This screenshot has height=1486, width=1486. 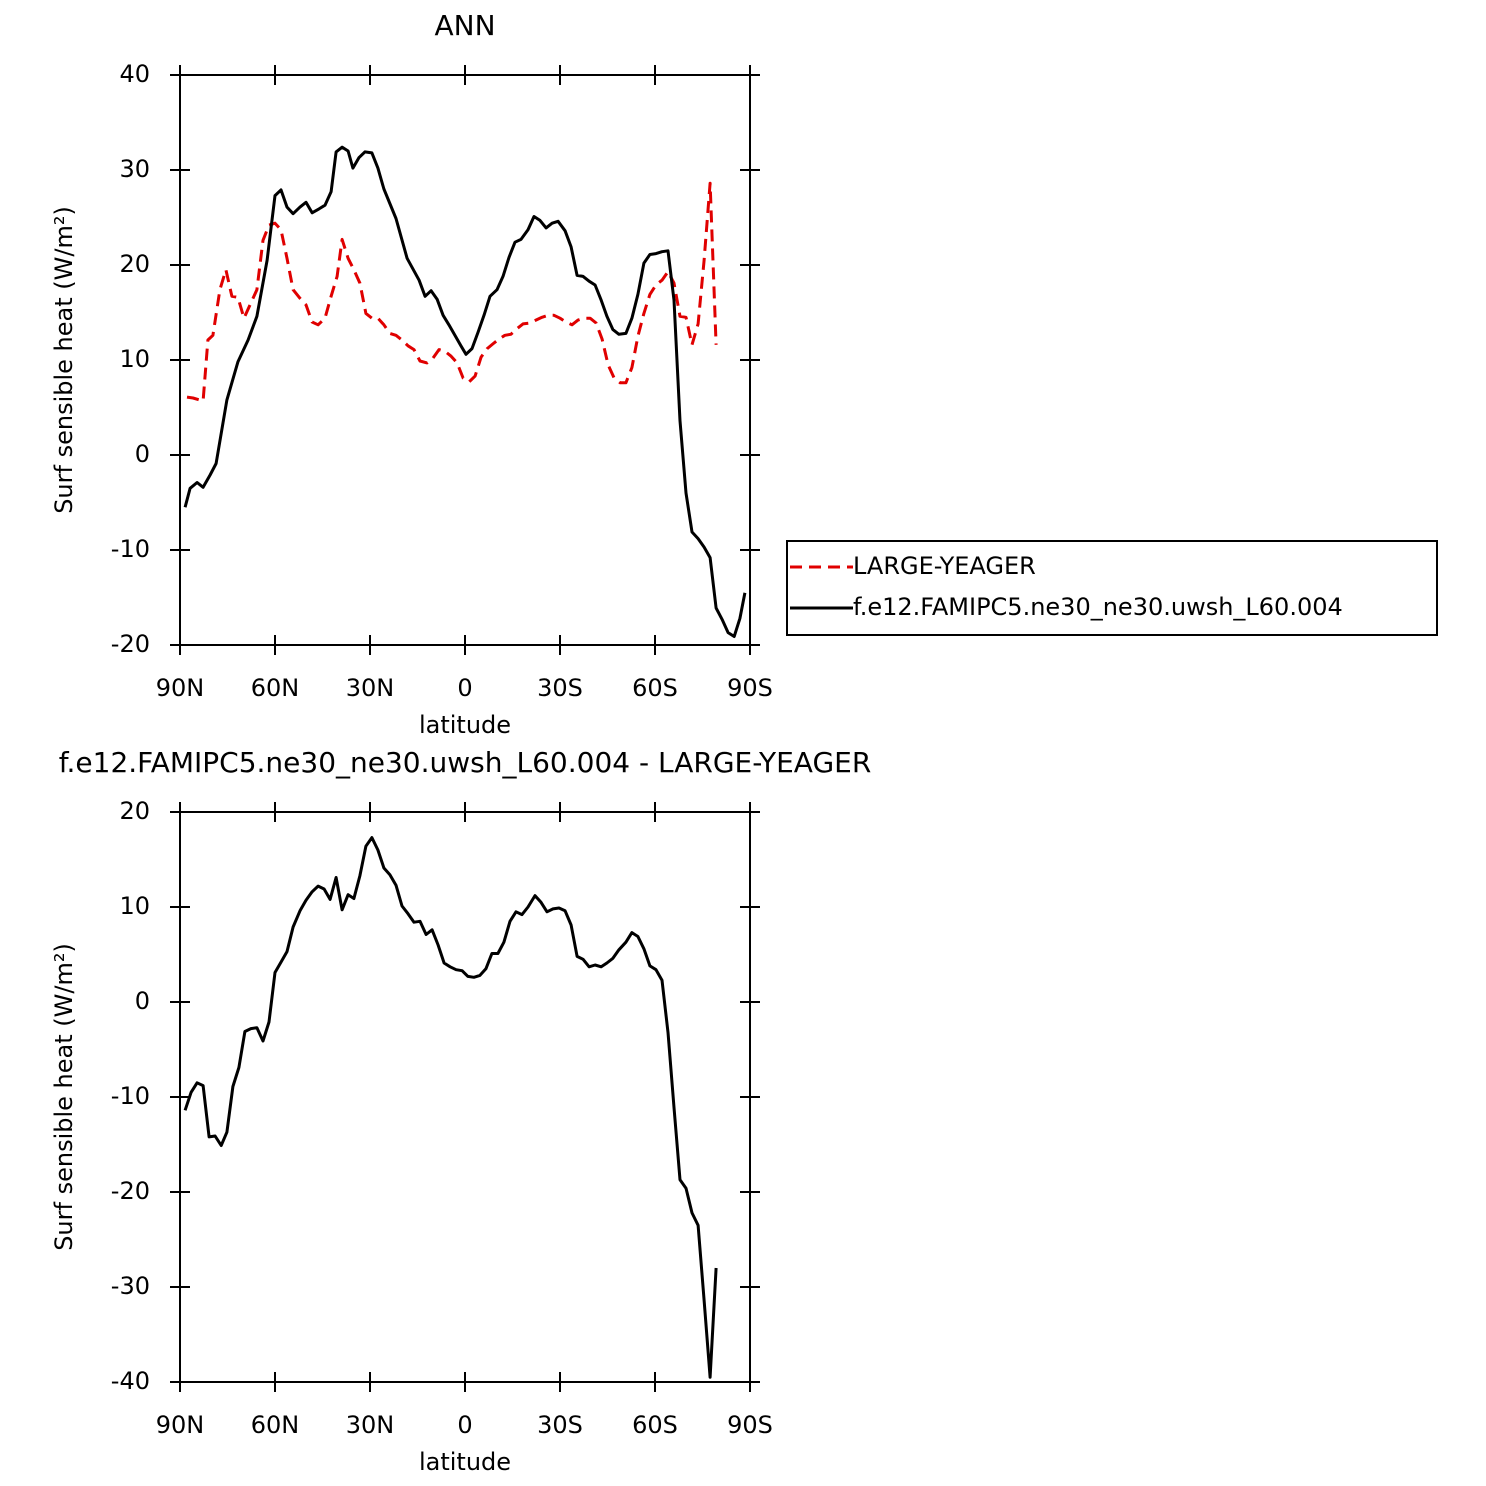 I want to click on y-tick-label: 40, so click(x=134, y=74).